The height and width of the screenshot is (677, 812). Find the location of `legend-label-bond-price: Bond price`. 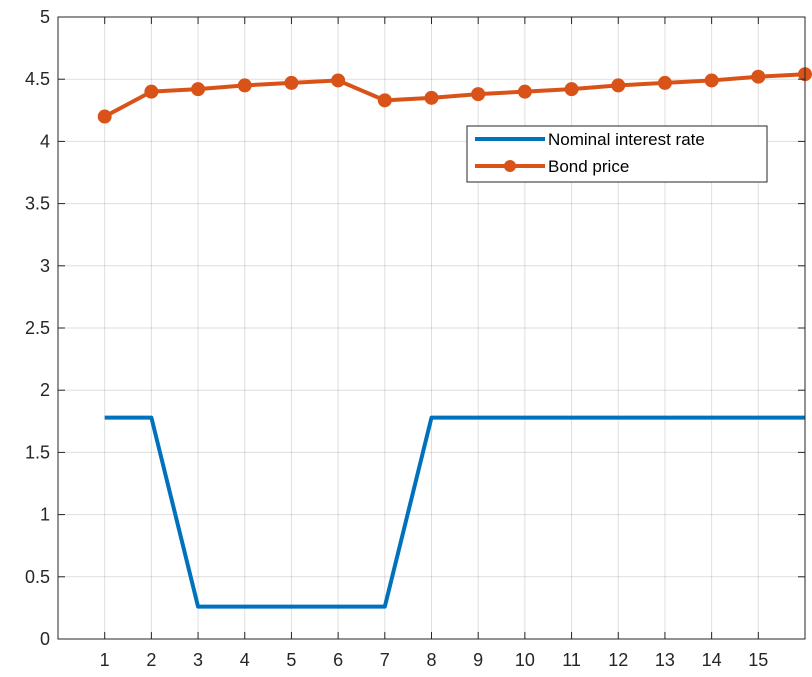

legend-label-bond-price: Bond price is located at coordinates (588, 166).